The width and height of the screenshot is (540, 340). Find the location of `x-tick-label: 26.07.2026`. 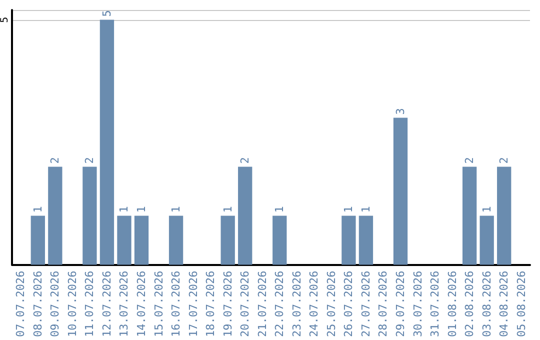

x-tick-label: 26.07.2026 is located at coordinates (349, 304).